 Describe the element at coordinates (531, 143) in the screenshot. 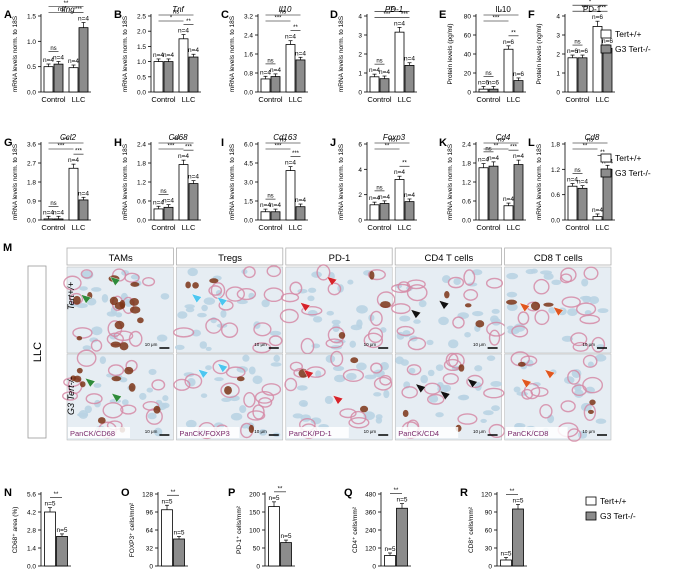

I see `panel-letter: L` at that location.